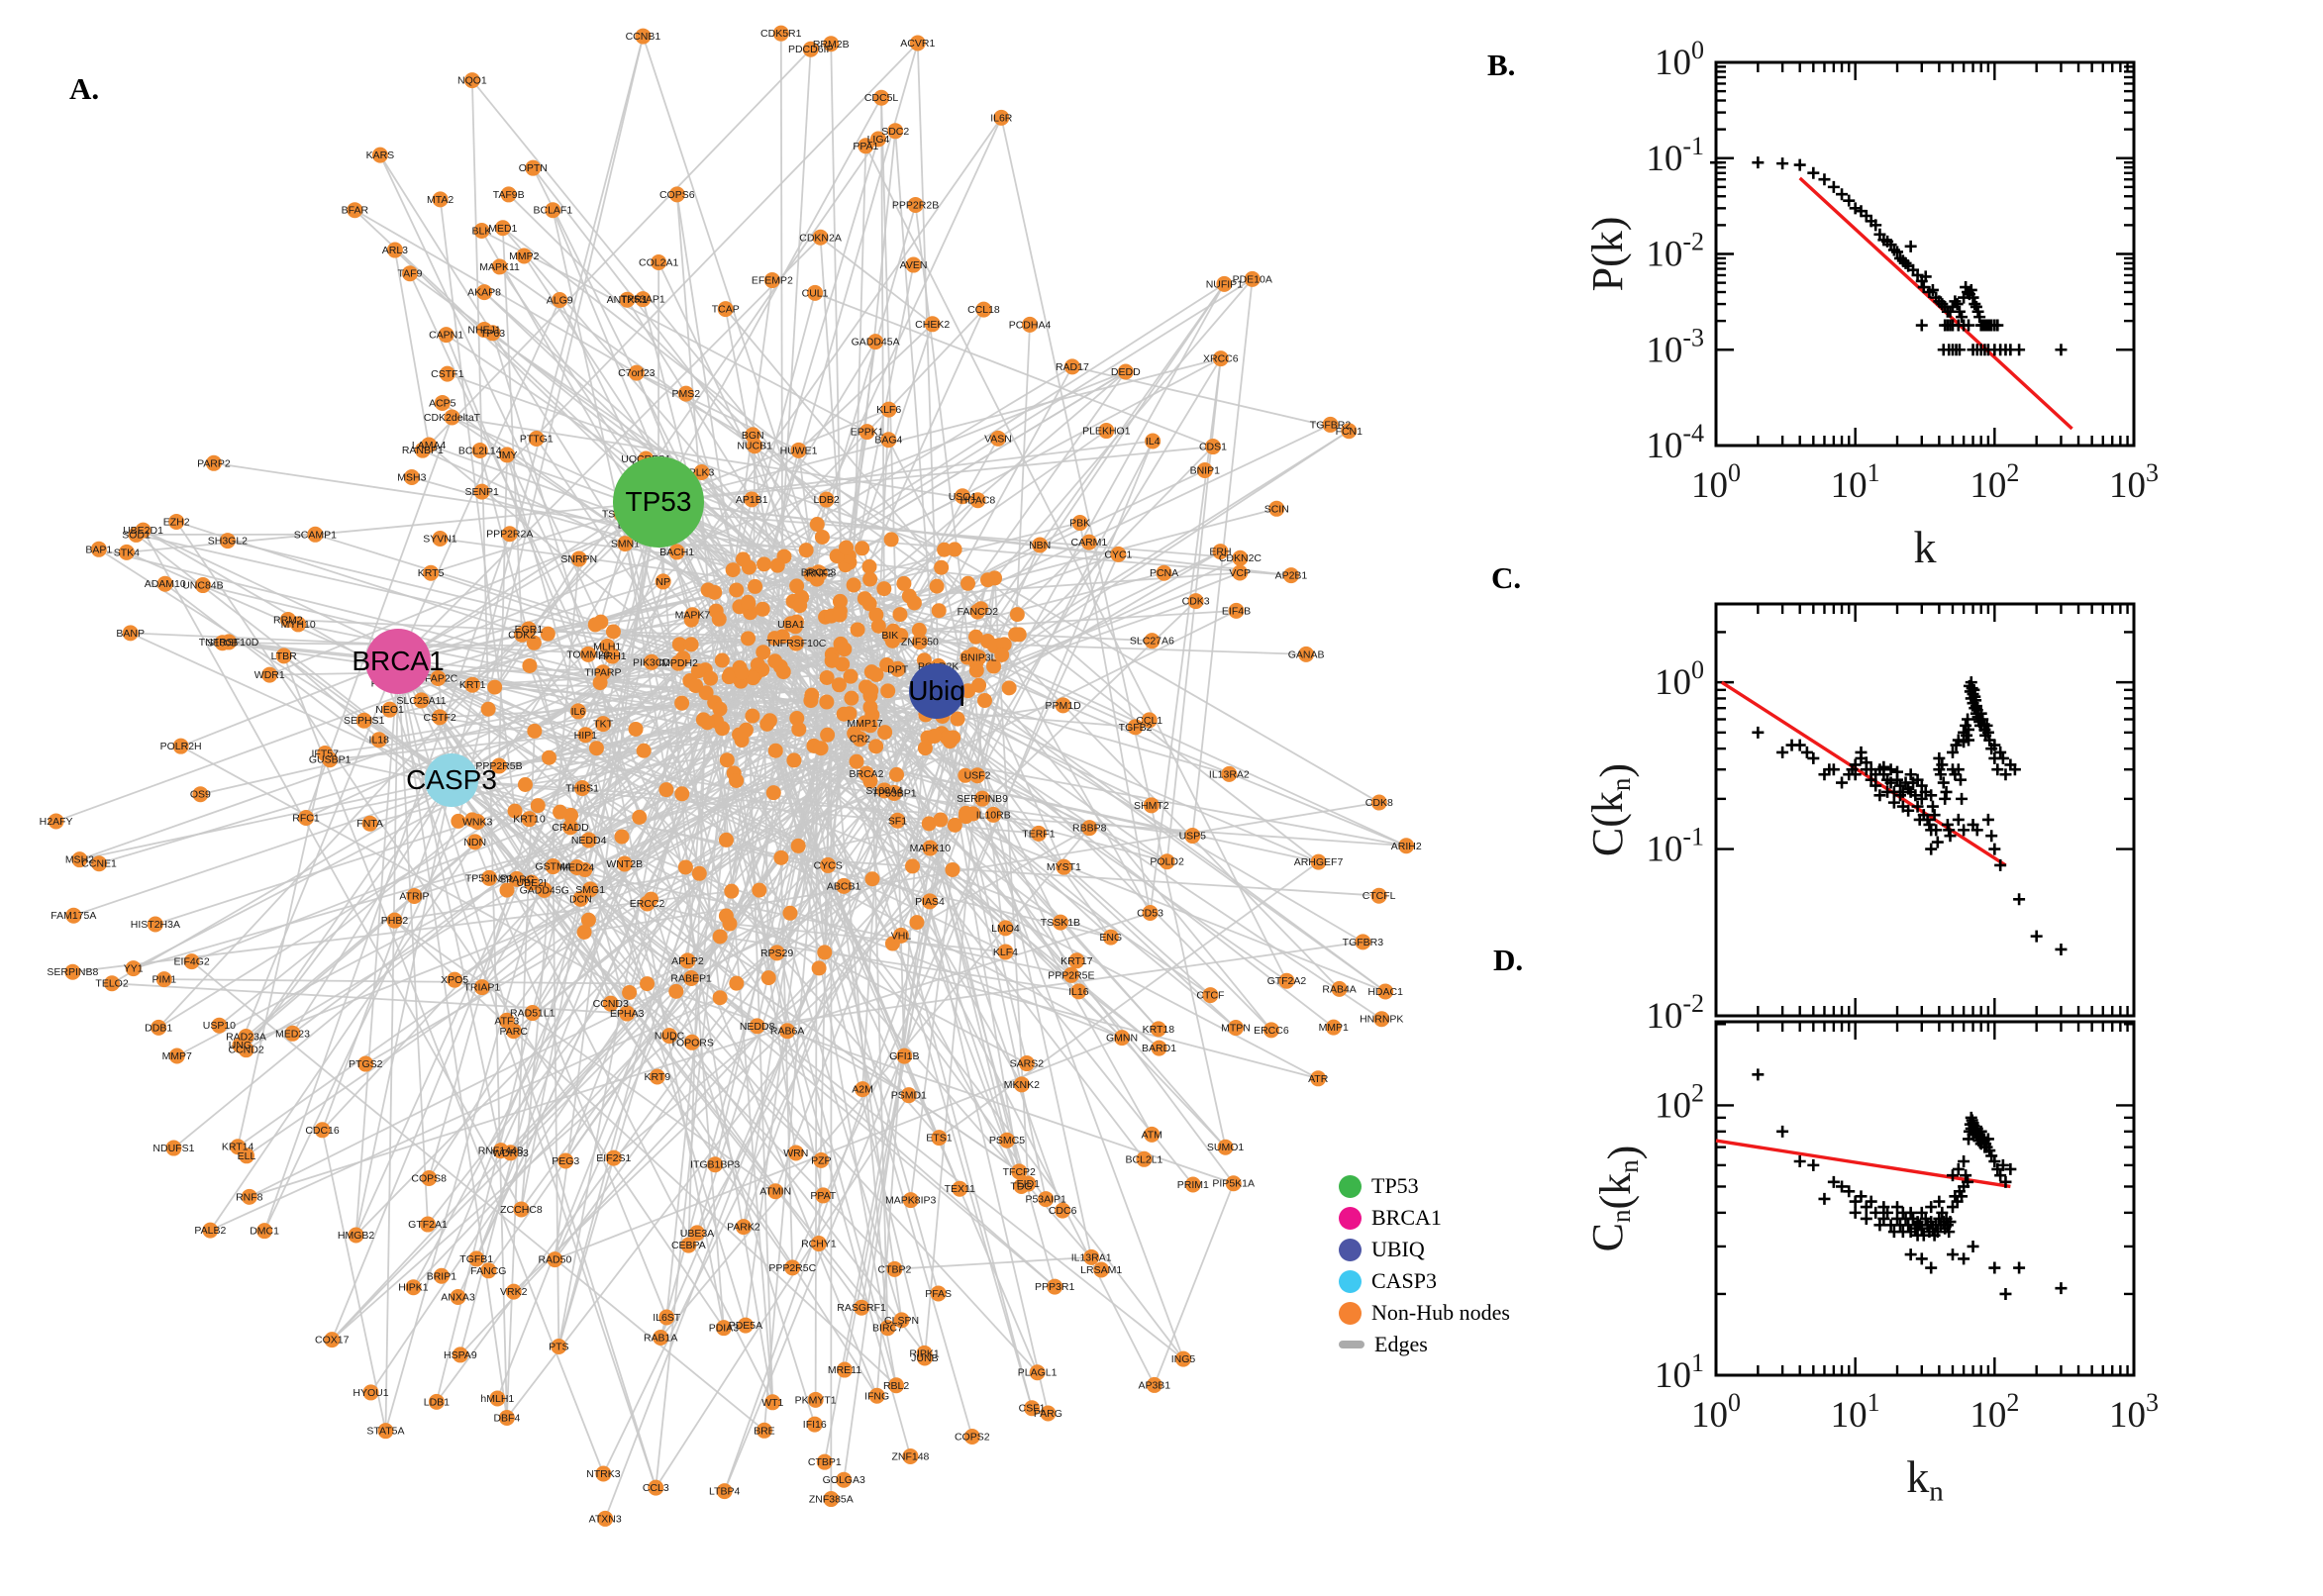 Image resolution: width=2323 pixels, height=1596 pixels. What do you see at coordinates (1027, 1064) in the screenshot?
I see `gene-label: SARS2` at bounding box center [1027, 1064].